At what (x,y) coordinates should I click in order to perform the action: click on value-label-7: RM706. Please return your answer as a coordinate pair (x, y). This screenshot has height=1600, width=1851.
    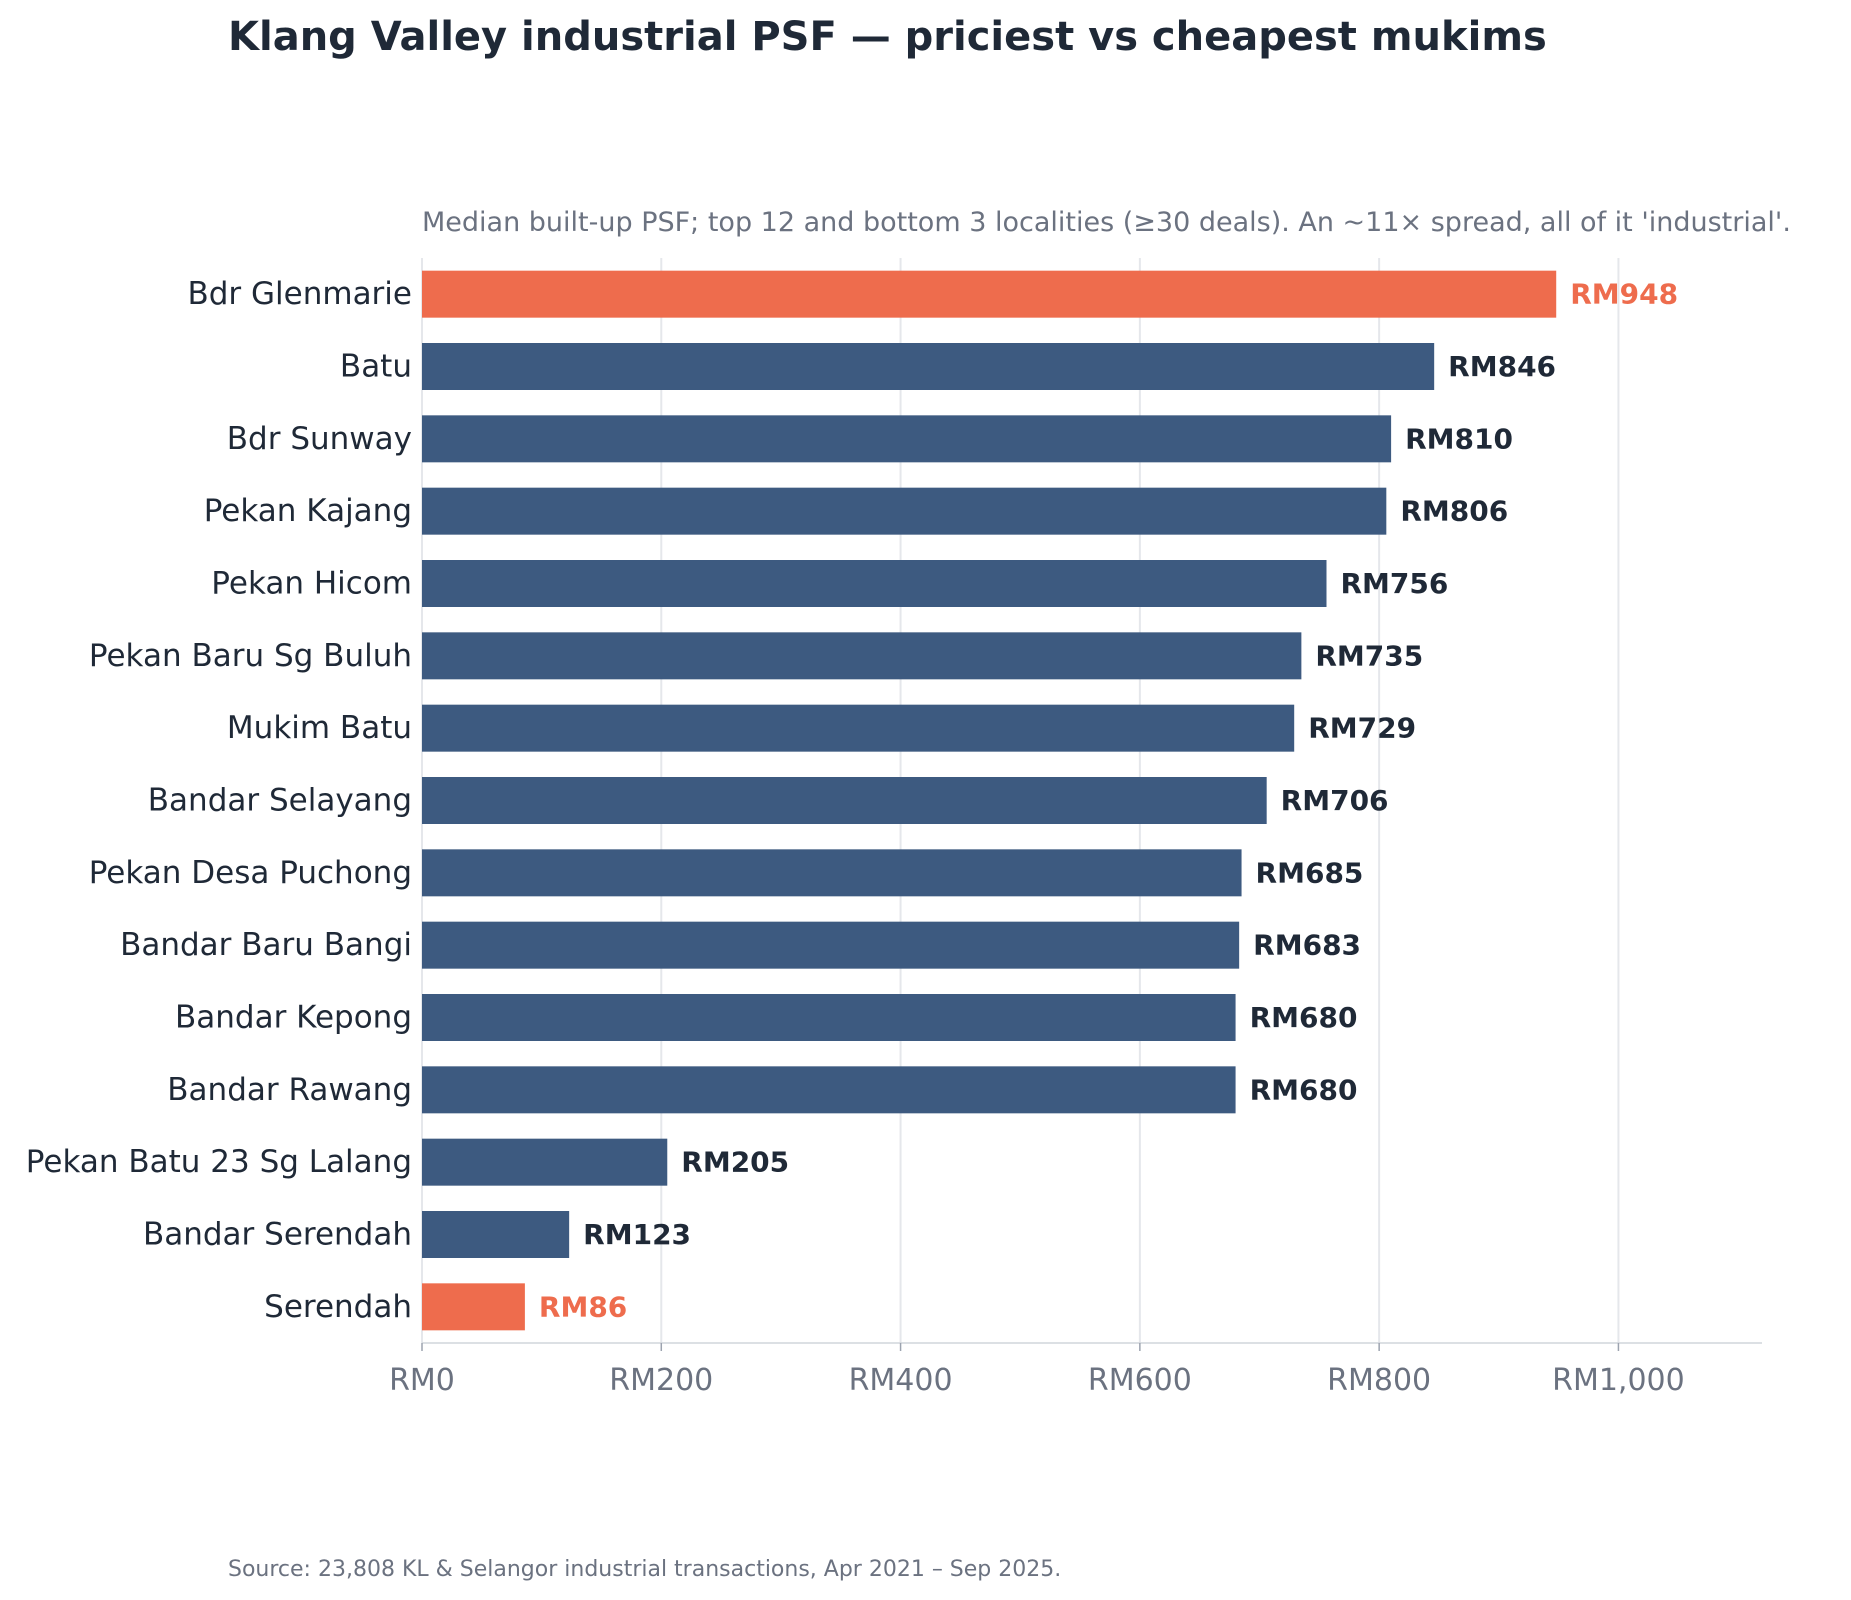
    Looking at the image, I should click on (1335, 800).